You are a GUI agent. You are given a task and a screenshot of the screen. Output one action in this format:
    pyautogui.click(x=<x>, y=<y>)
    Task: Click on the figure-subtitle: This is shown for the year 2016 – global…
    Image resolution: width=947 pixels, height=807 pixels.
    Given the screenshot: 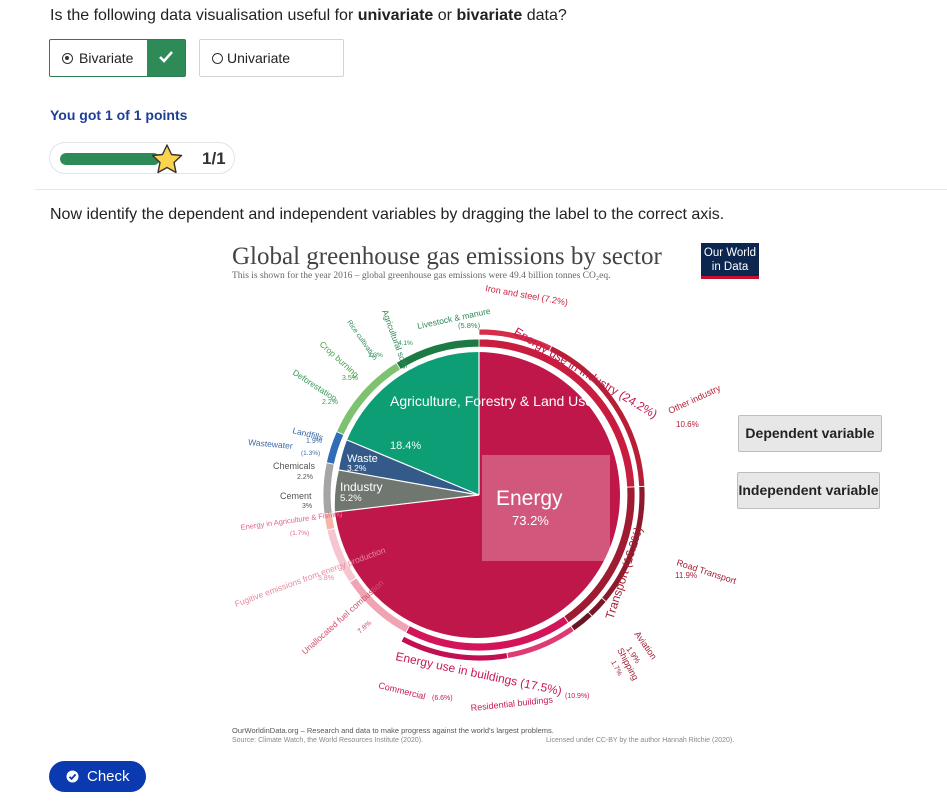 What is the action you would take?
    pyautogui.click(x=421, y=275)
    